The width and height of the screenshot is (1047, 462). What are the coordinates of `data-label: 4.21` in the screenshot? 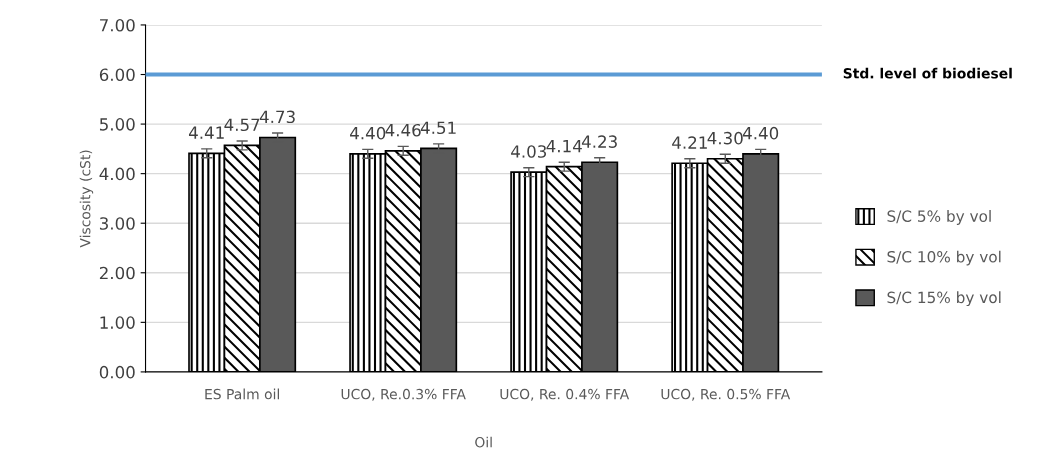 It's located at (689, 142).